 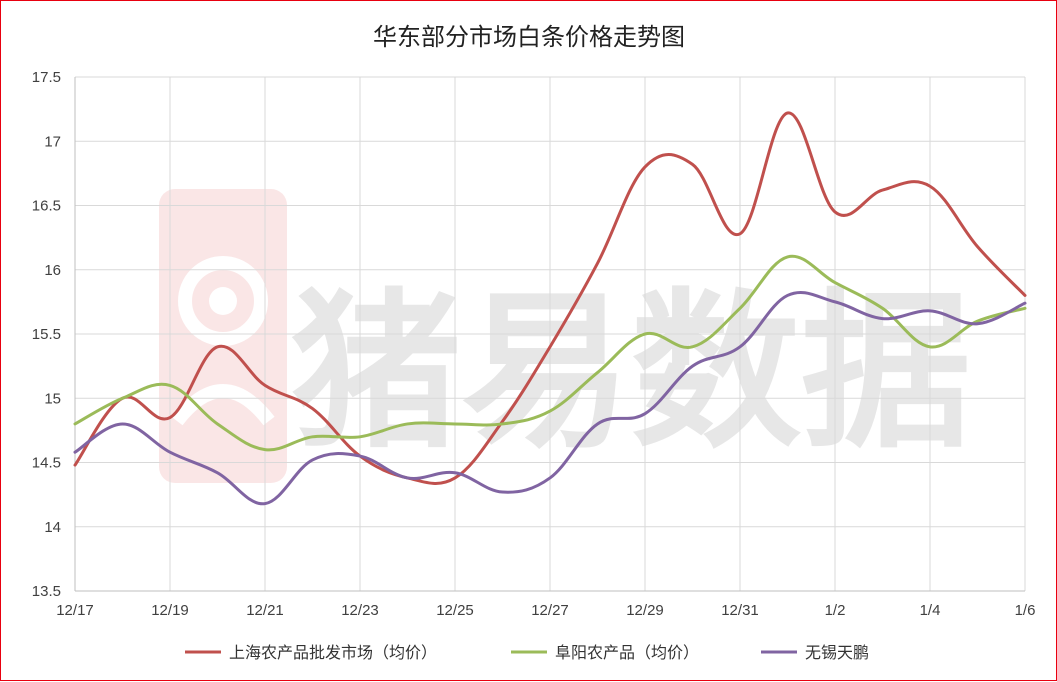 What do you see at coordinates (170, 610) in the screenshot?
I see `x-tick-label: 12/19` at bounding box center [170, 610].